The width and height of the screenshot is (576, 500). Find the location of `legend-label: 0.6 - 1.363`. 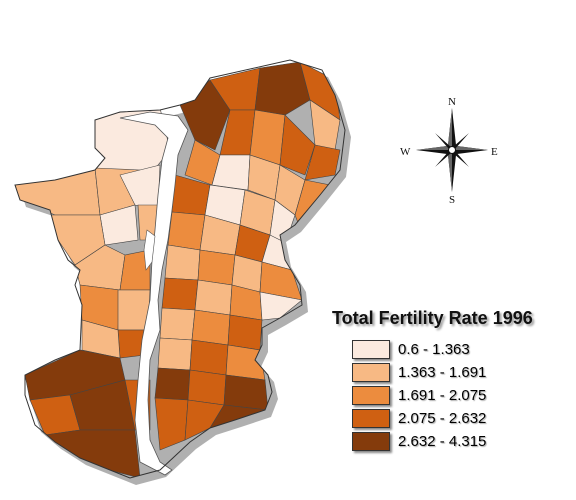

legend-label: 0.6 - 1.363 is located at coordinates (434, 349).